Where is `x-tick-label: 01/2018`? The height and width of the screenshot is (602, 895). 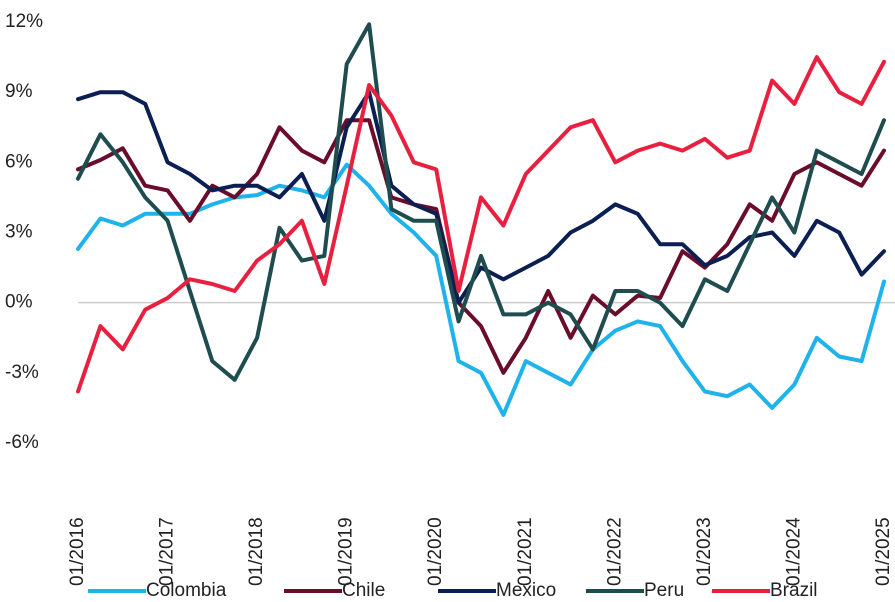
x-tick-label: 01/2018 is located at coordinates (256, 551).